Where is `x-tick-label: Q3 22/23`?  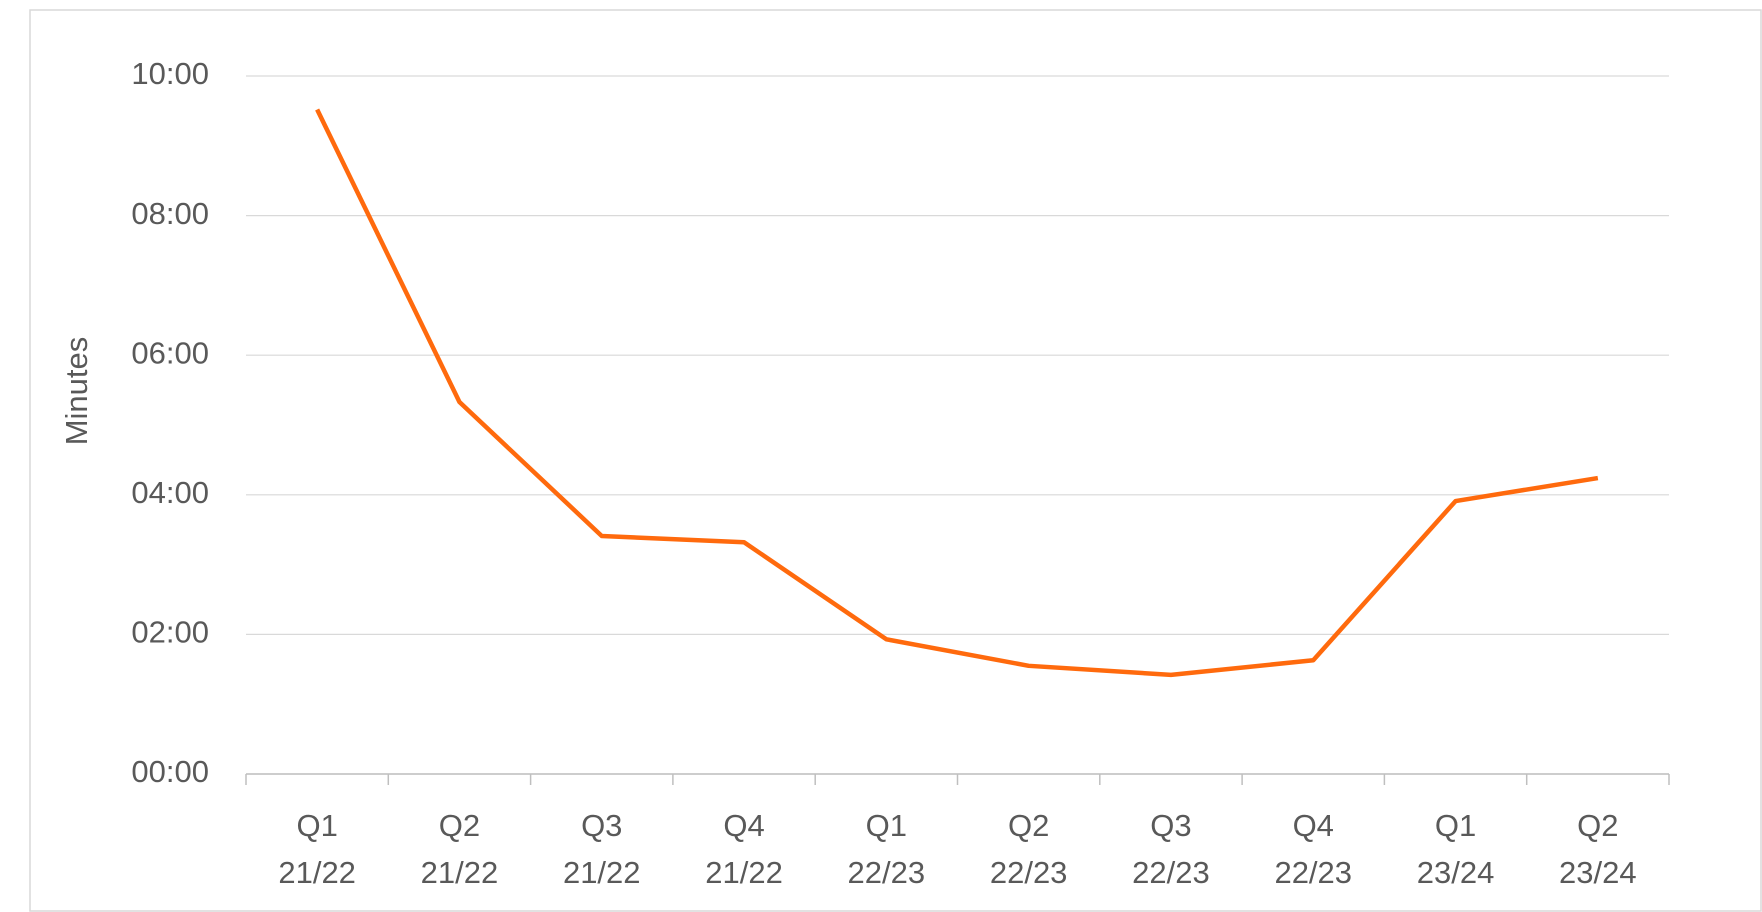
x-tick-label: Q3 22/23 is located at coordinates (1171, 849).